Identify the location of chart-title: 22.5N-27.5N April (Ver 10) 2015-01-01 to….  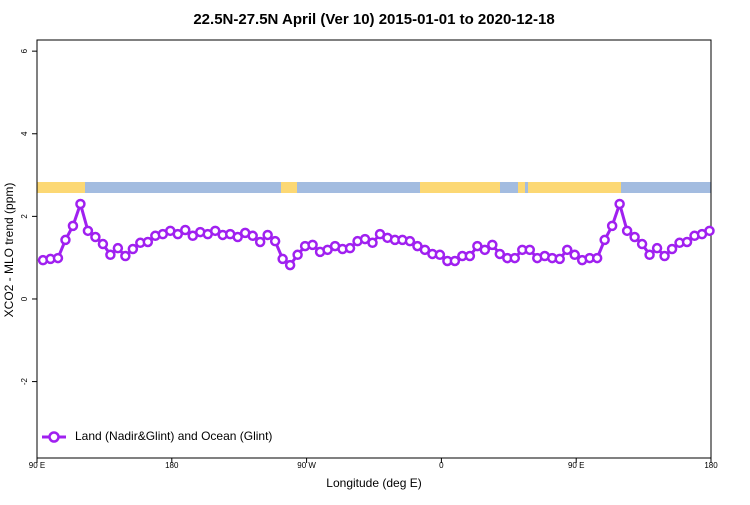
(373, 19).